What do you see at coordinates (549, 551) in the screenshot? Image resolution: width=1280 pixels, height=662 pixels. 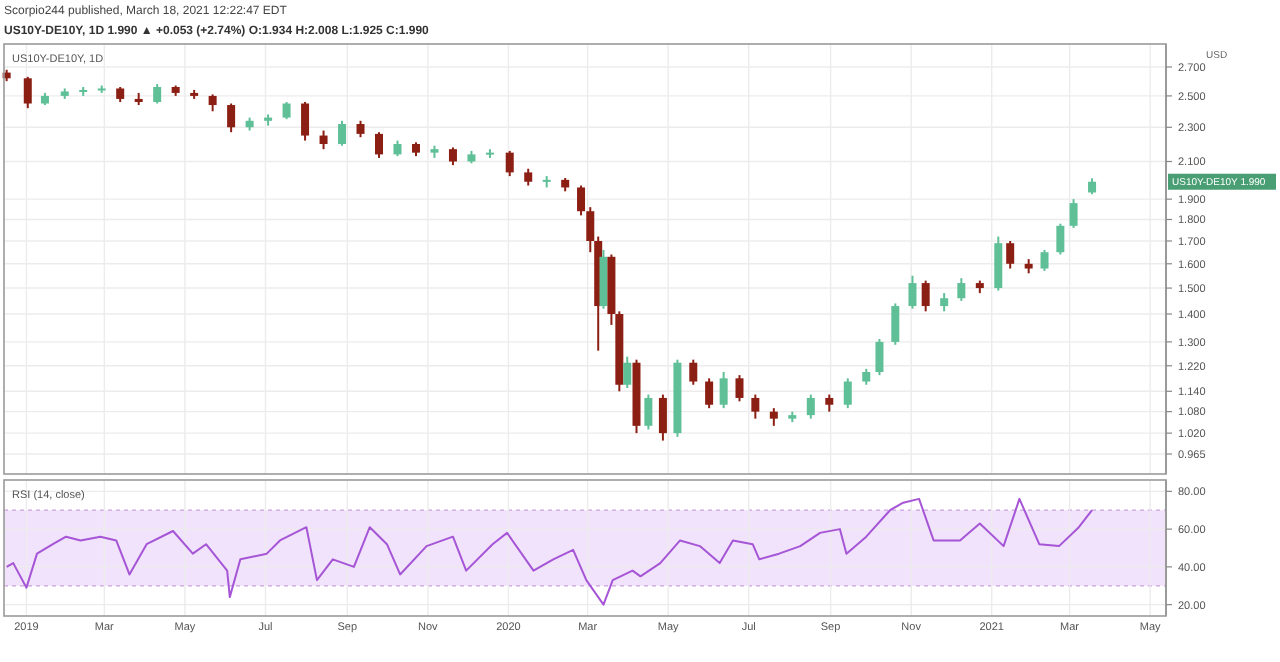 I see `line-series` at bounding box center [549, 551].